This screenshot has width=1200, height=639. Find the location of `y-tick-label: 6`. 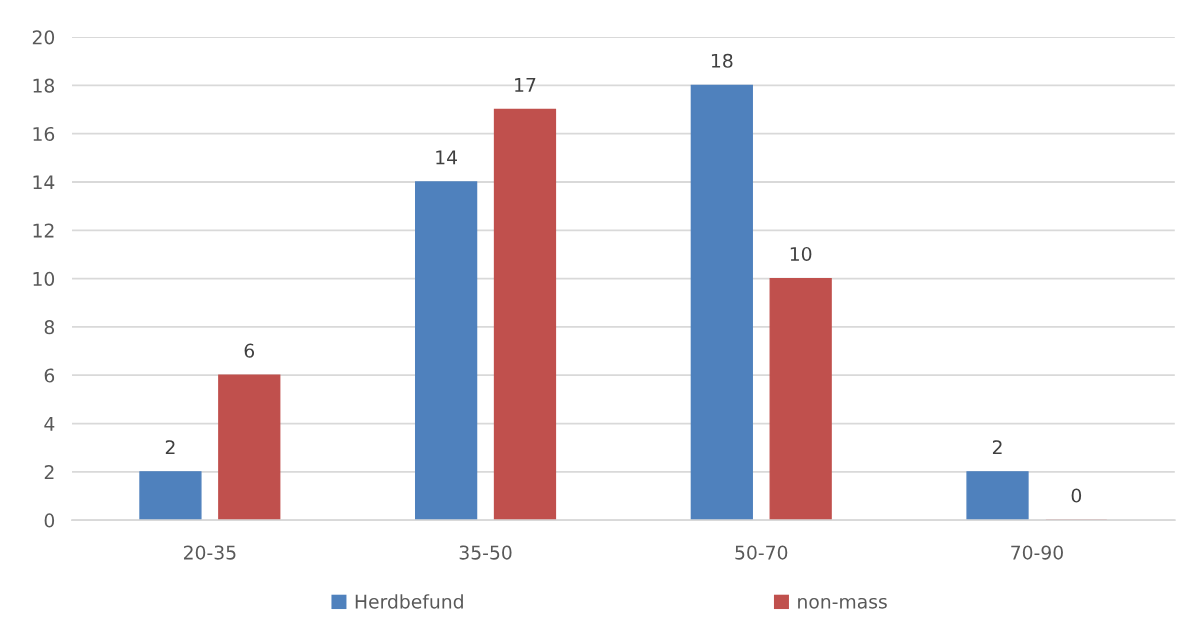

y-tick-label: 6 is located at coordinates (49, 375).